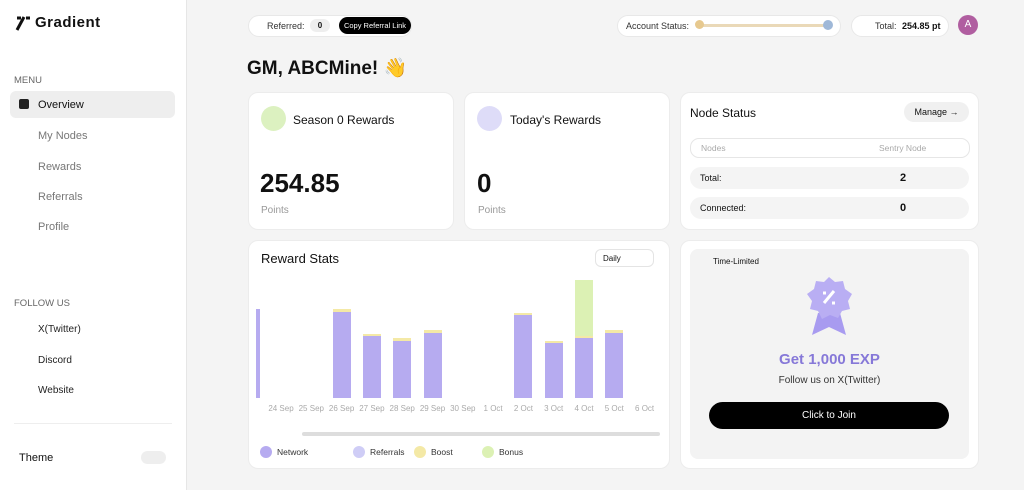 The height and width of the screenshot is (490, 1024). Describe the element at coordinates (493, 408) in the screenshot. I see `x-tick-label: 1 Oct` at that location.